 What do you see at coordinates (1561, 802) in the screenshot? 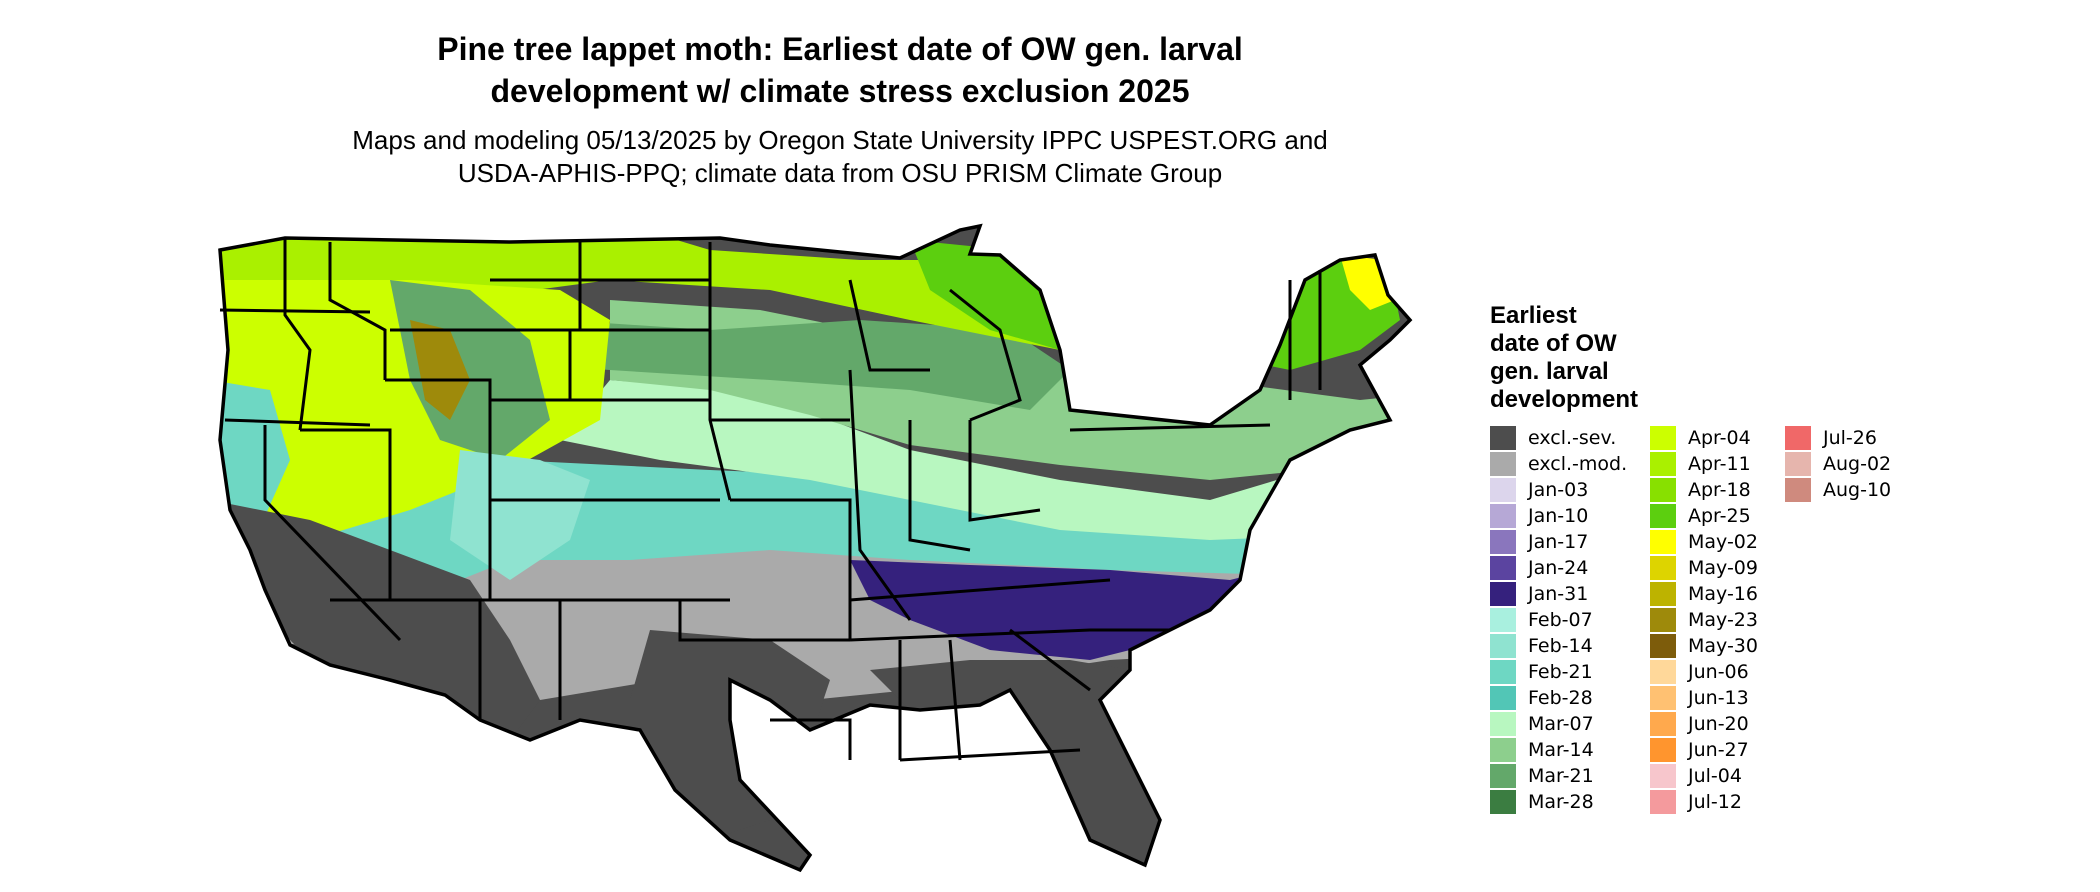
I see `legend-label: Mar-28` at bounding box center [1561, 802].